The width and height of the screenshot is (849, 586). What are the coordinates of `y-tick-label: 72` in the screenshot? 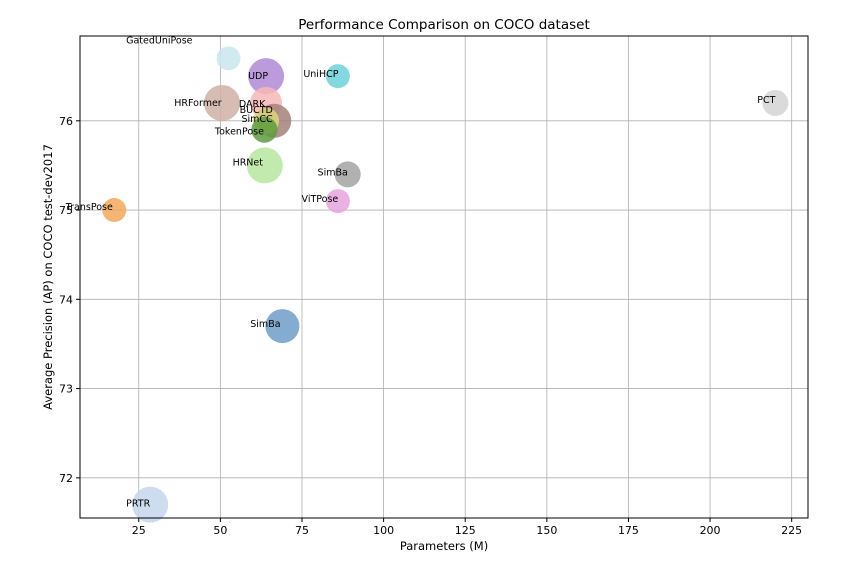 It's located at (66, 478).